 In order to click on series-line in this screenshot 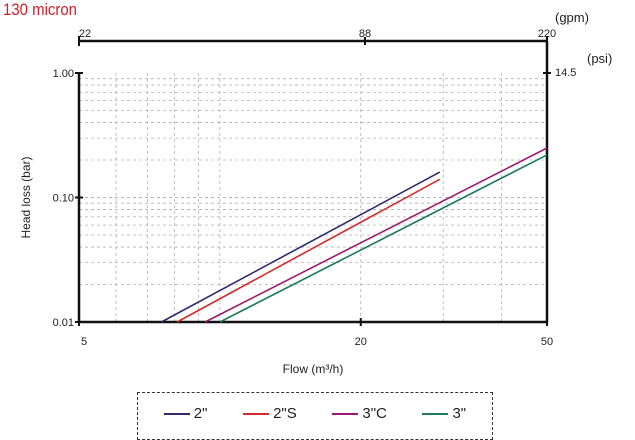, I will do `click(308, 250)`.